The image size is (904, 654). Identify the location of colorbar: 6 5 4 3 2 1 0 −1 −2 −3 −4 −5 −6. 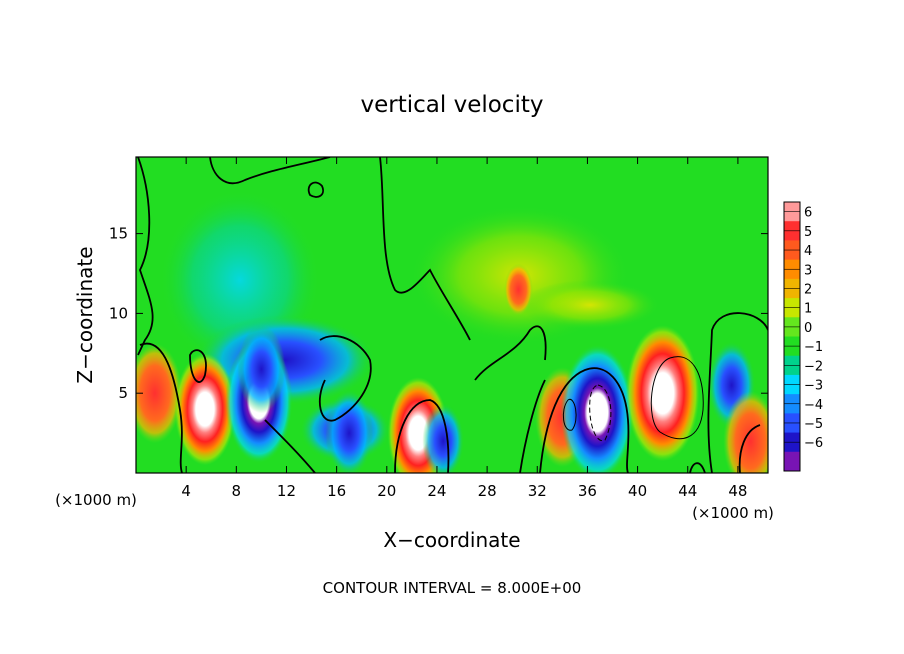
(803, 336).